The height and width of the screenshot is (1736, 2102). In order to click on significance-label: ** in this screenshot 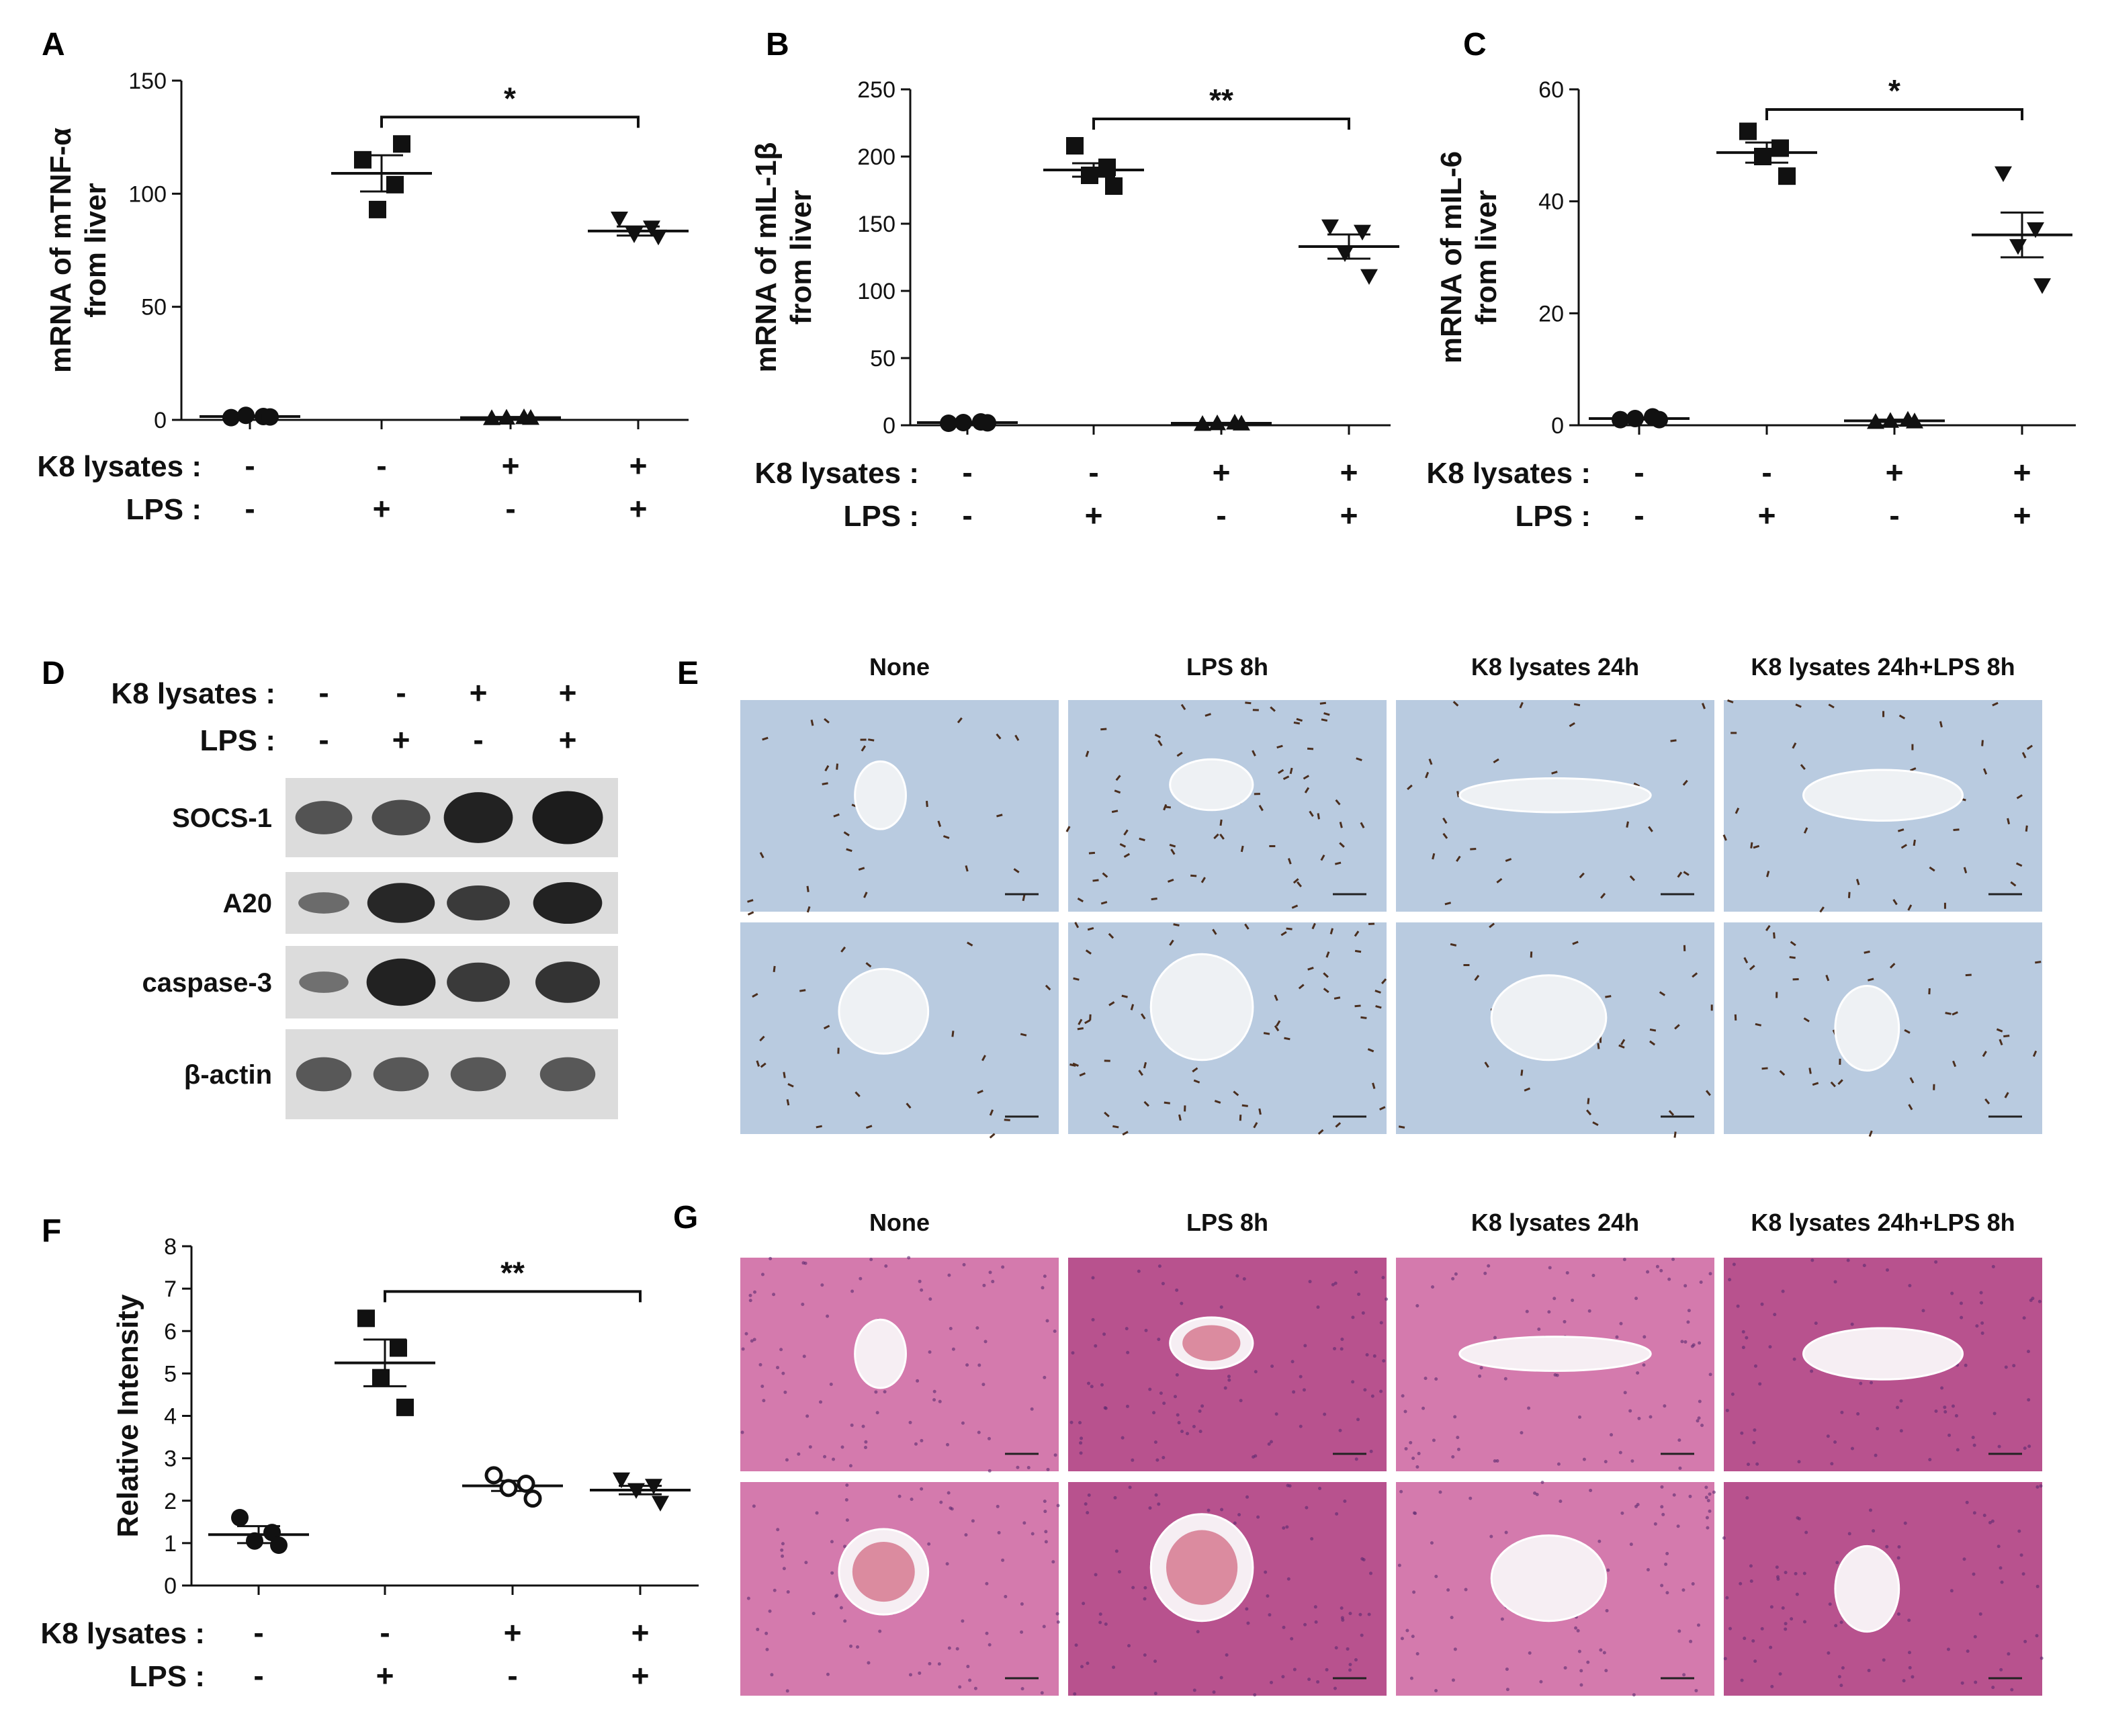, I will do `click(1221, 100)`.